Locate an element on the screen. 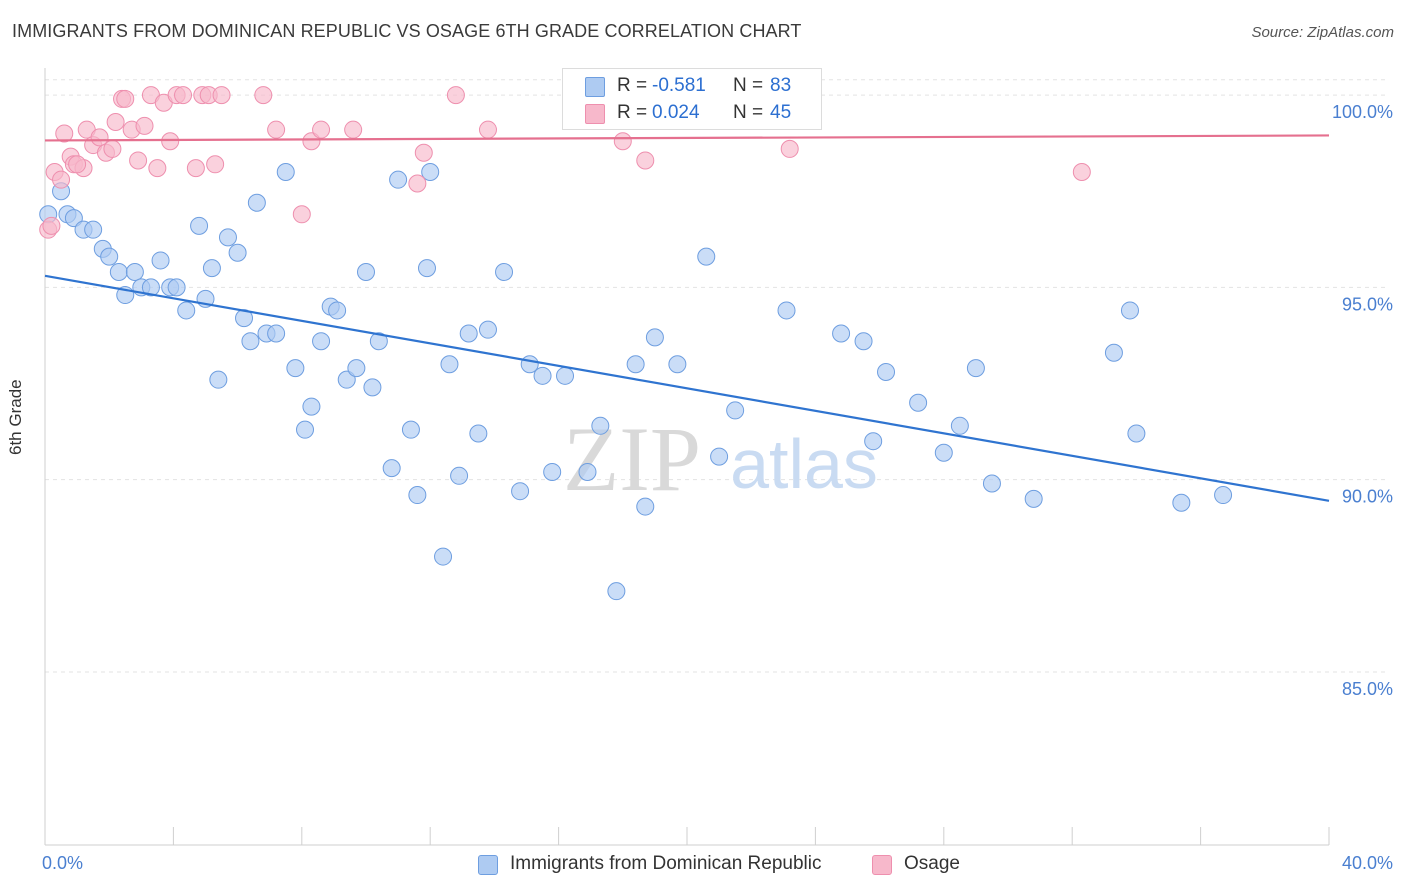 The height and width of the screenshot is (892, 1406). legend-swatch-blue is located at coordinates (488, 865).